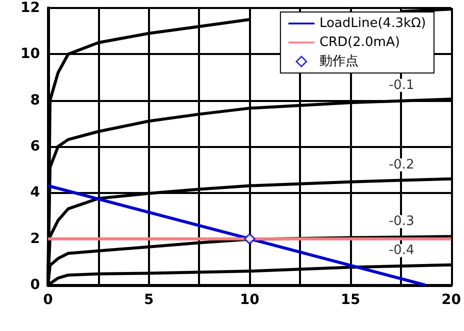 The height and width of the screenshot is (331, 464). I want to click on annotation: -0.3, so click(401, 222).